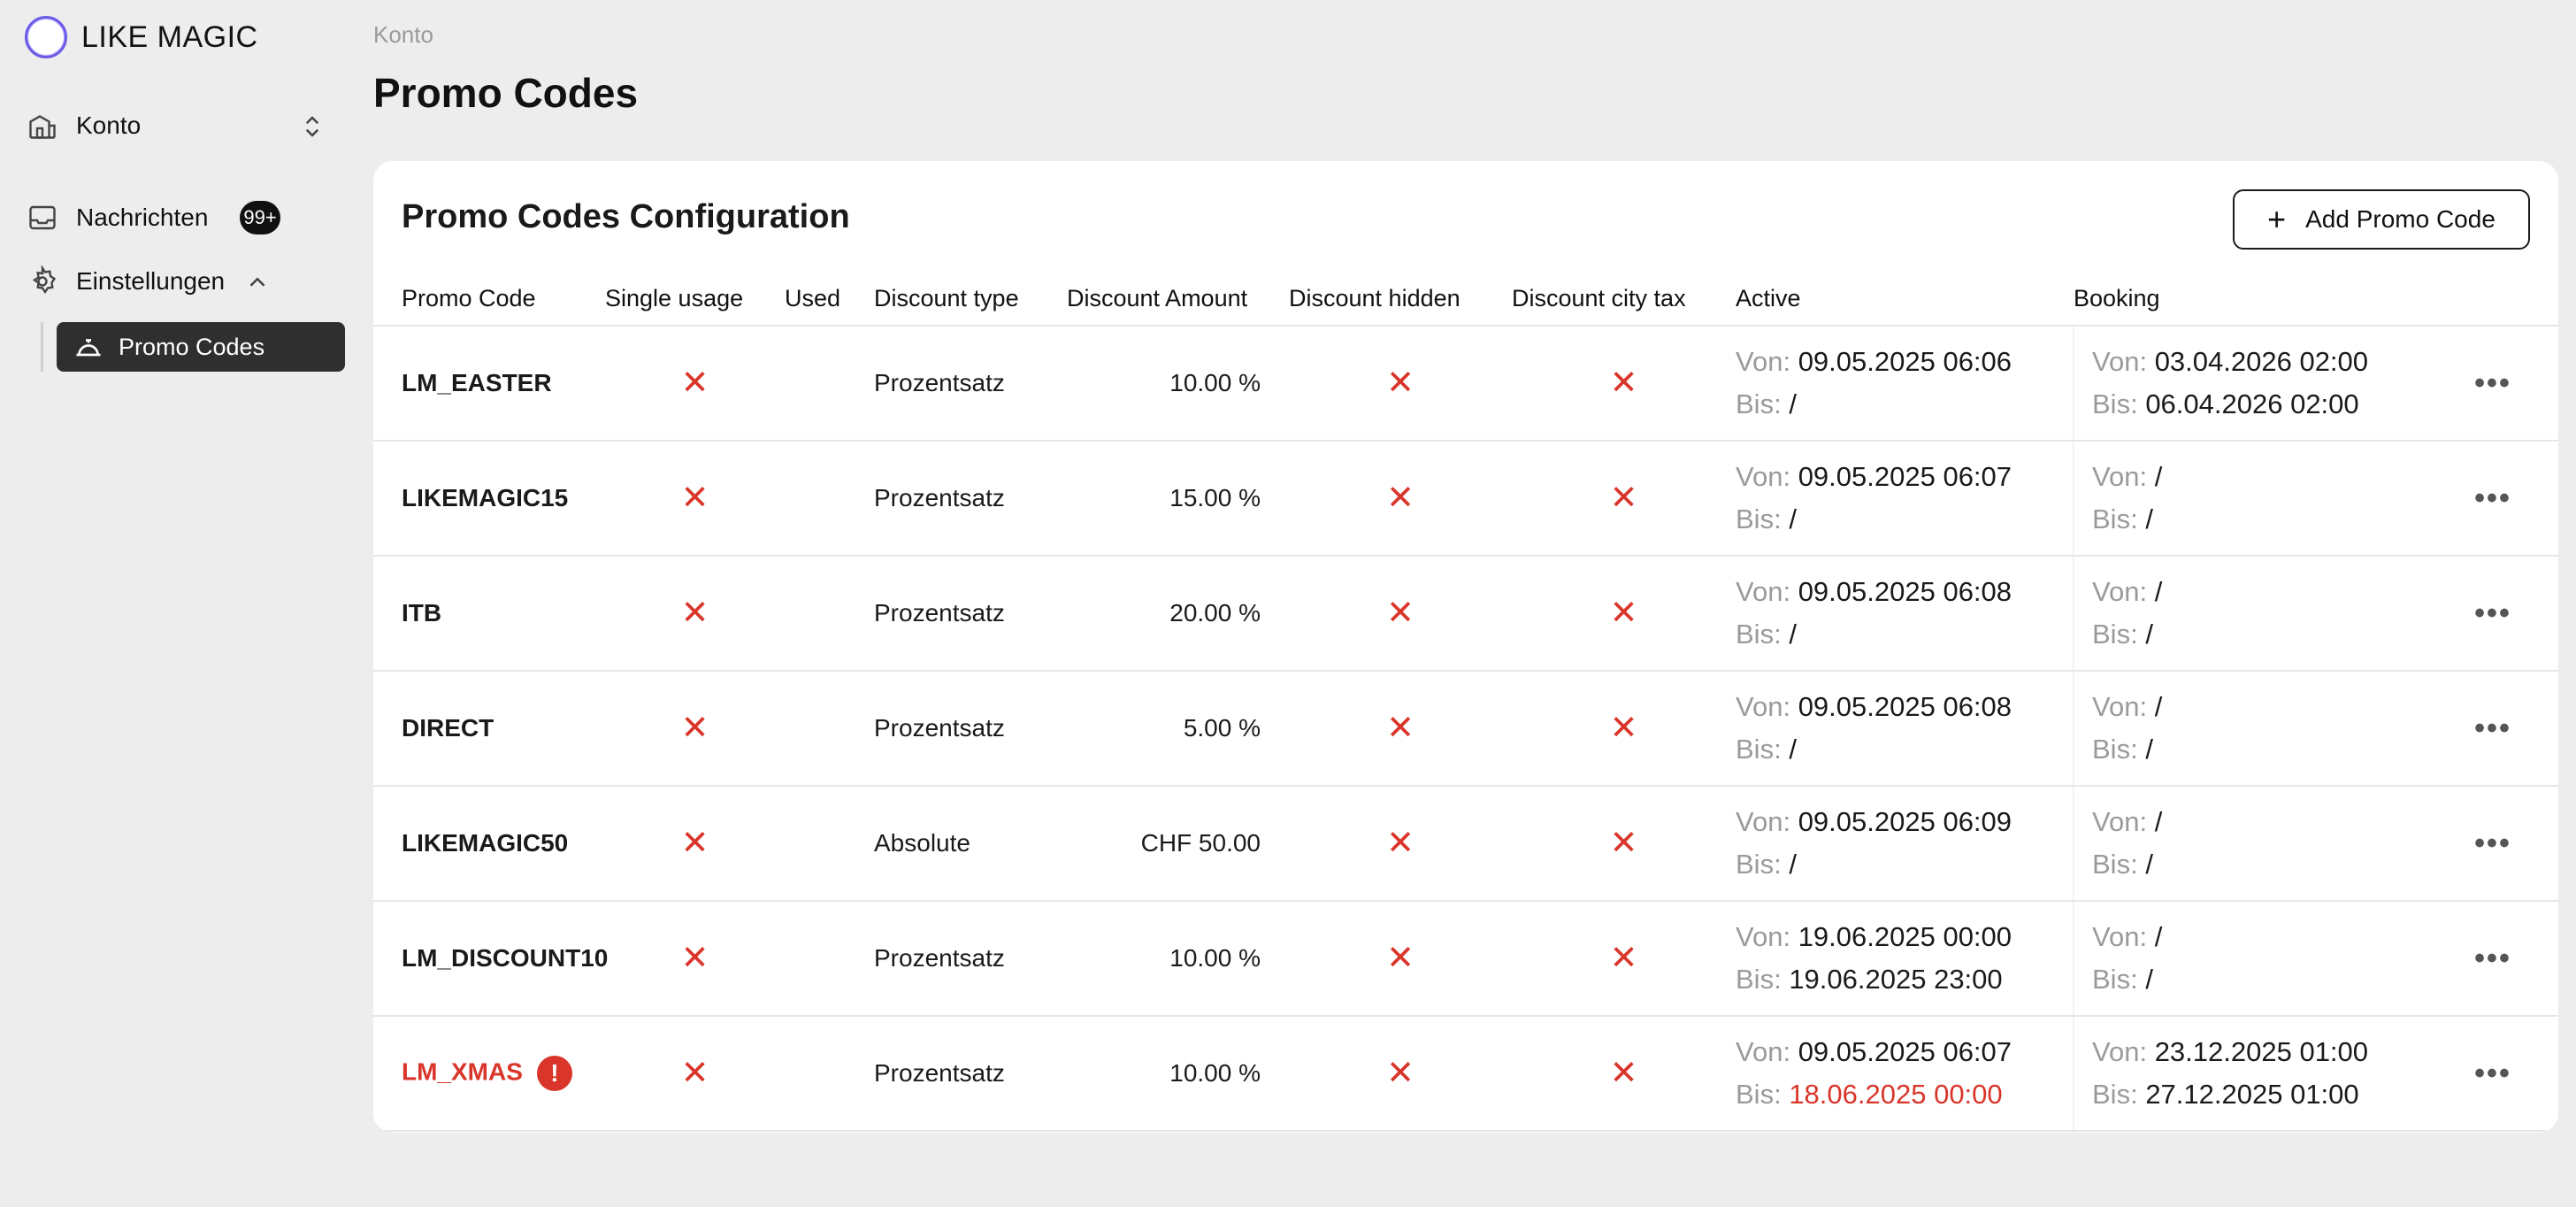 Image resolution: width=2576 pixels, height=1207 pixels. I want to click on chevron-up-icon, so click(257, 282).